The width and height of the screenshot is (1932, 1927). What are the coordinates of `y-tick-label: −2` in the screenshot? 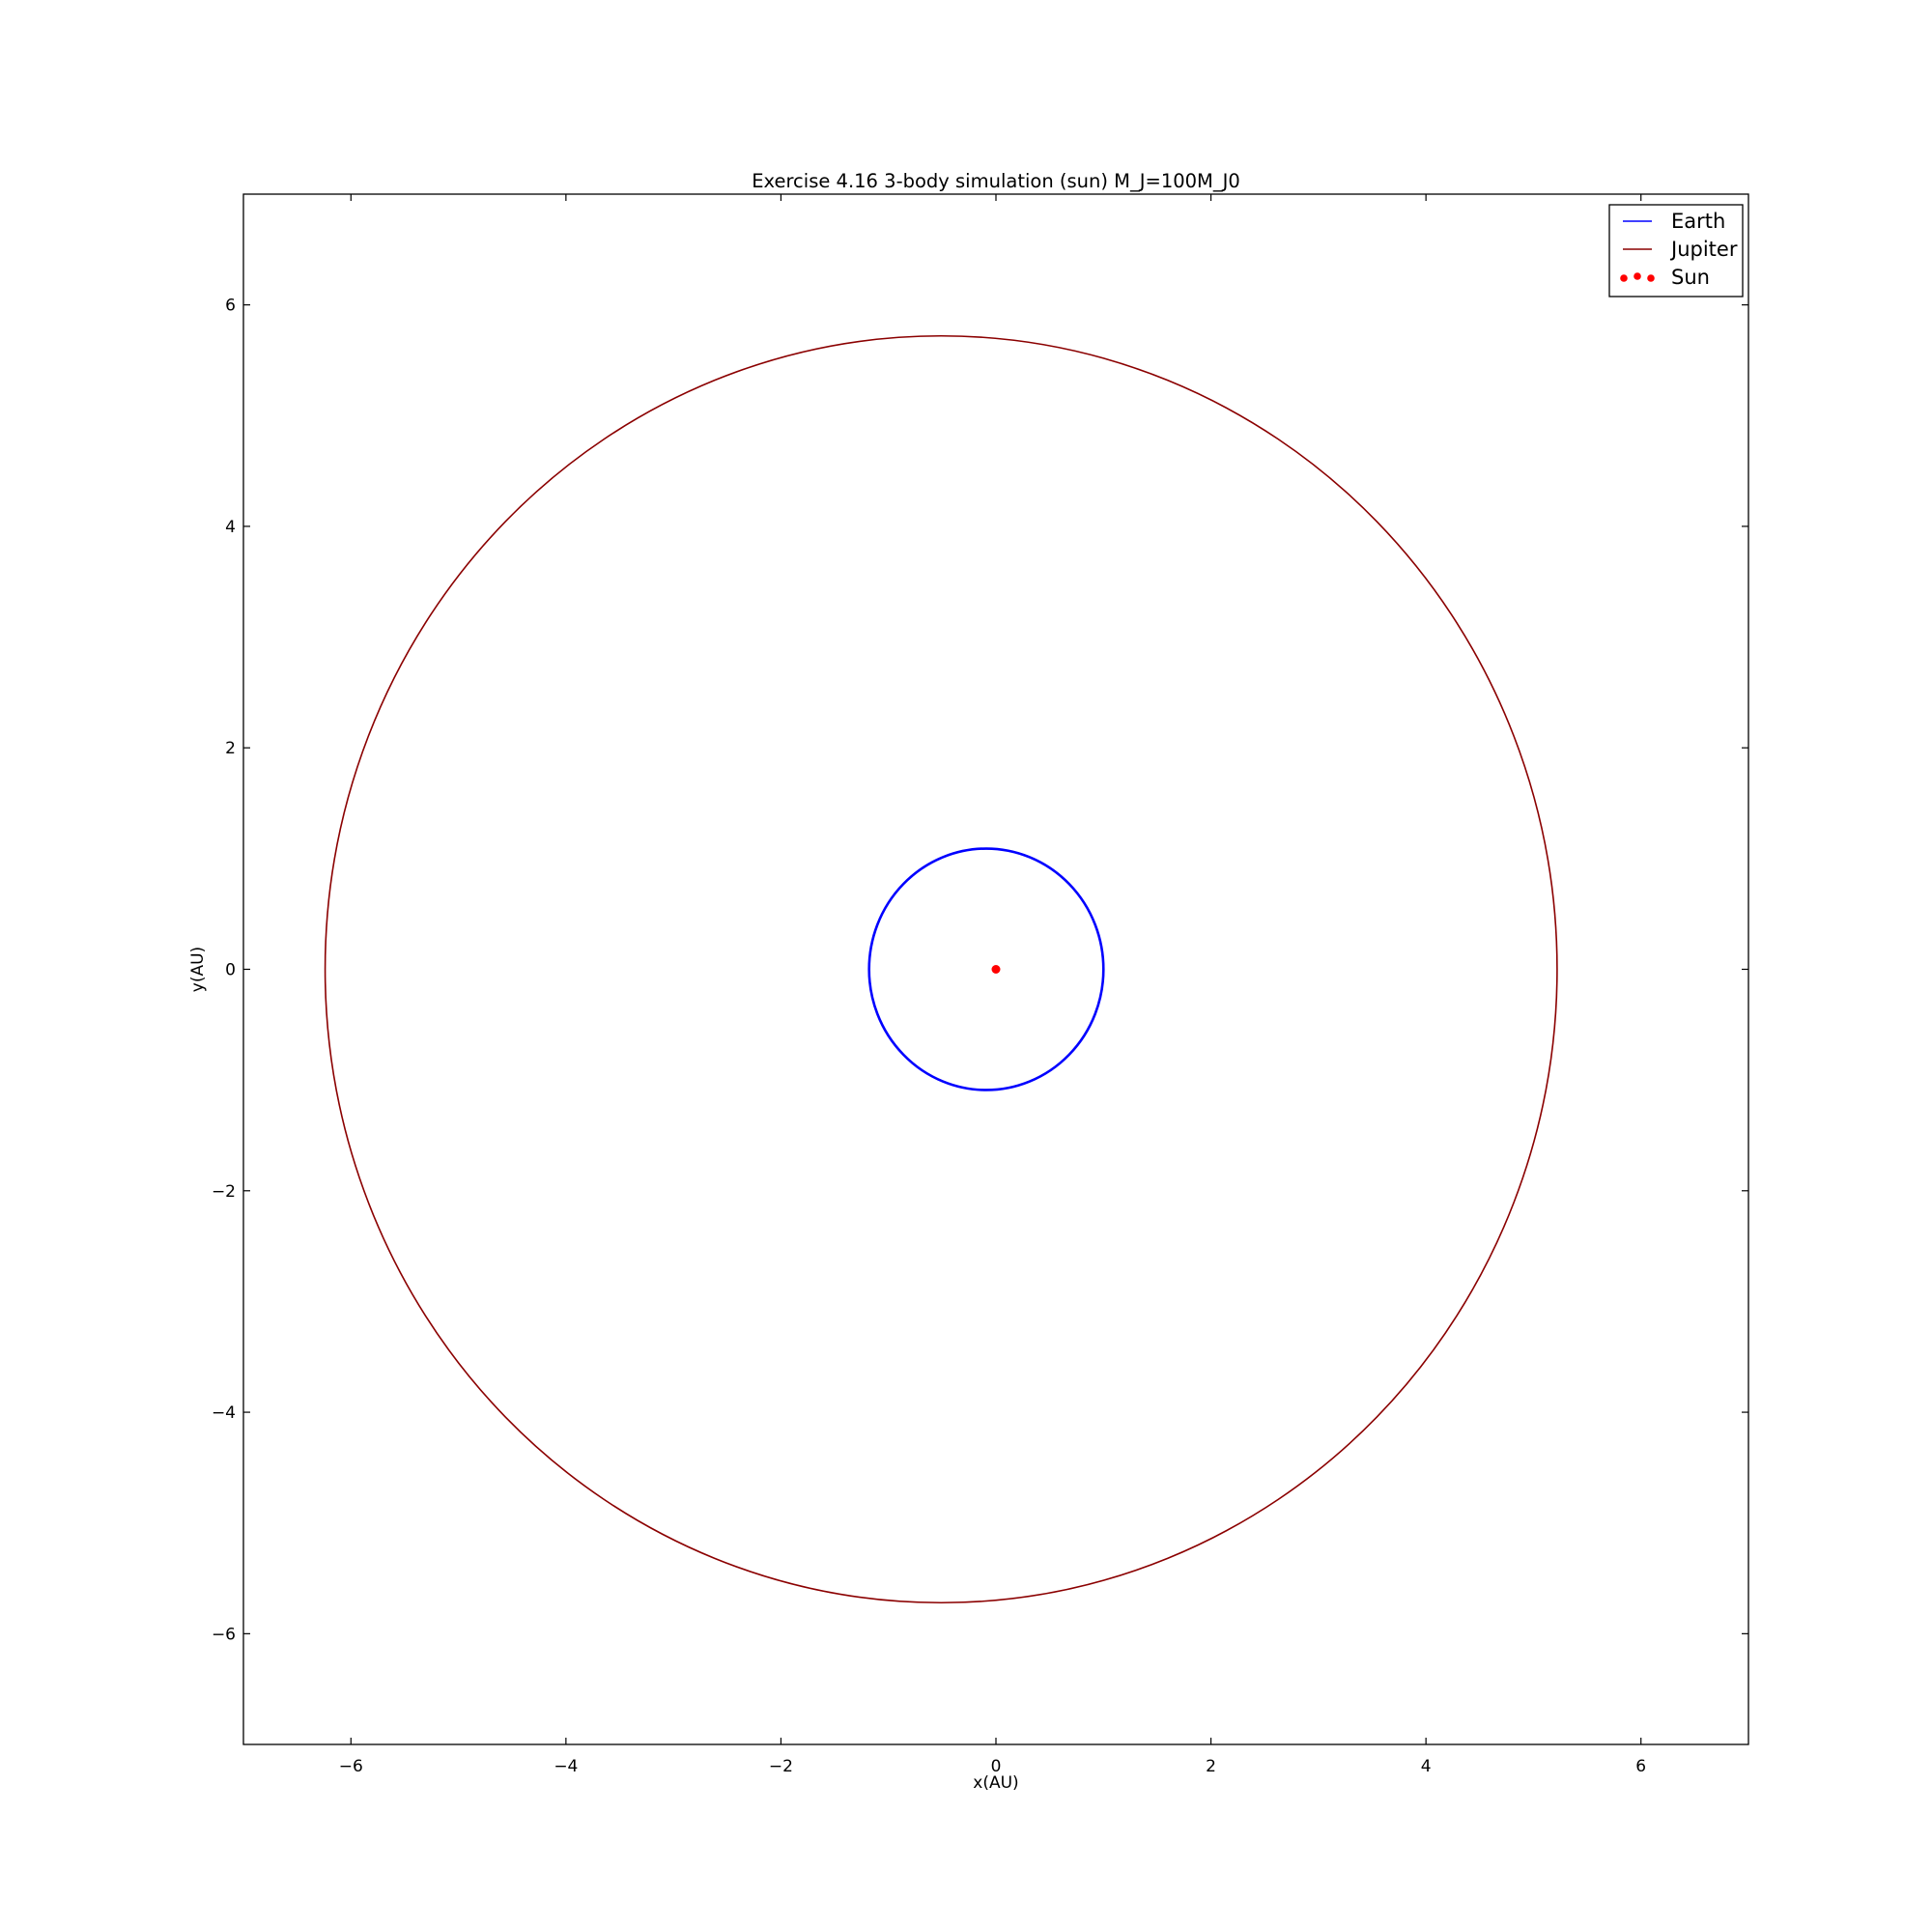 It's located at (224, 1192).